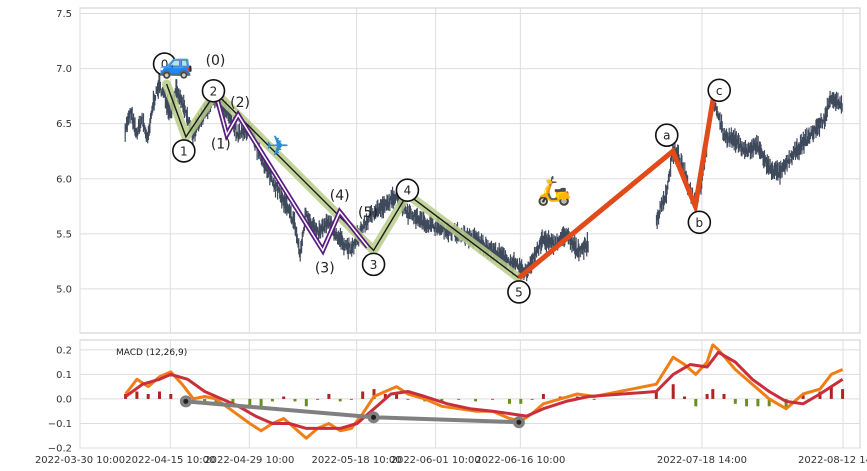 The height and width of the screenshot is (471, 867). What do you see at coordinates (357, 460) in the screenshot?
I see `x-tick-label: 2022-05-18 10:00` at bounding box center [357, 460].